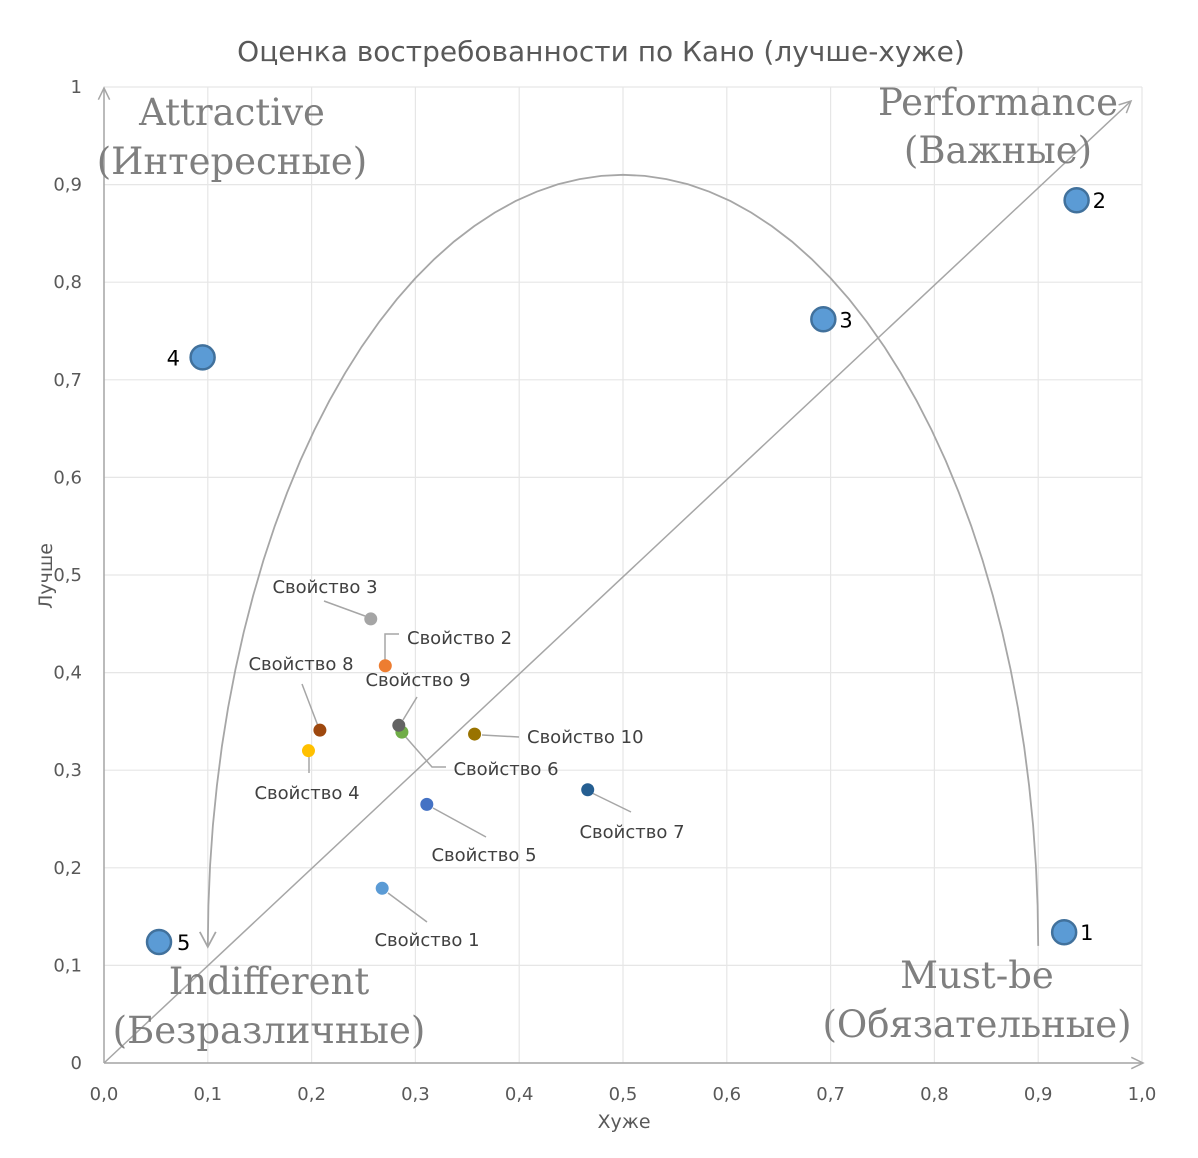  Describe the element at coordinates (208, 940) in the screenshot. I see `kano-arc-head` at that location.